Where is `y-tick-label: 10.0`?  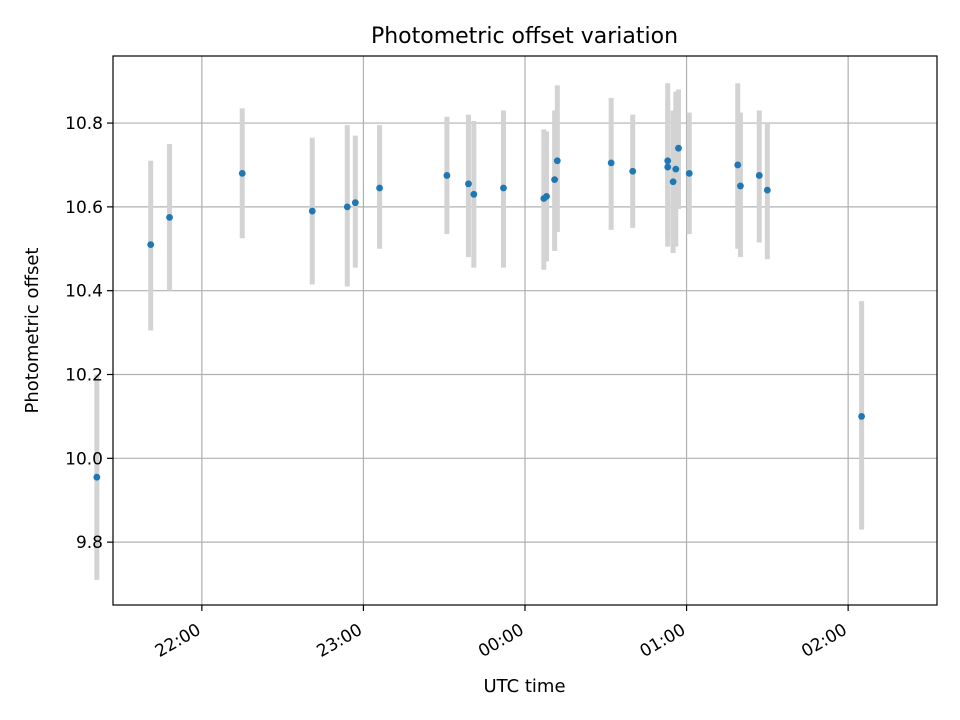
y-tick-label: 10.0 is located at coordinates (84, 459).